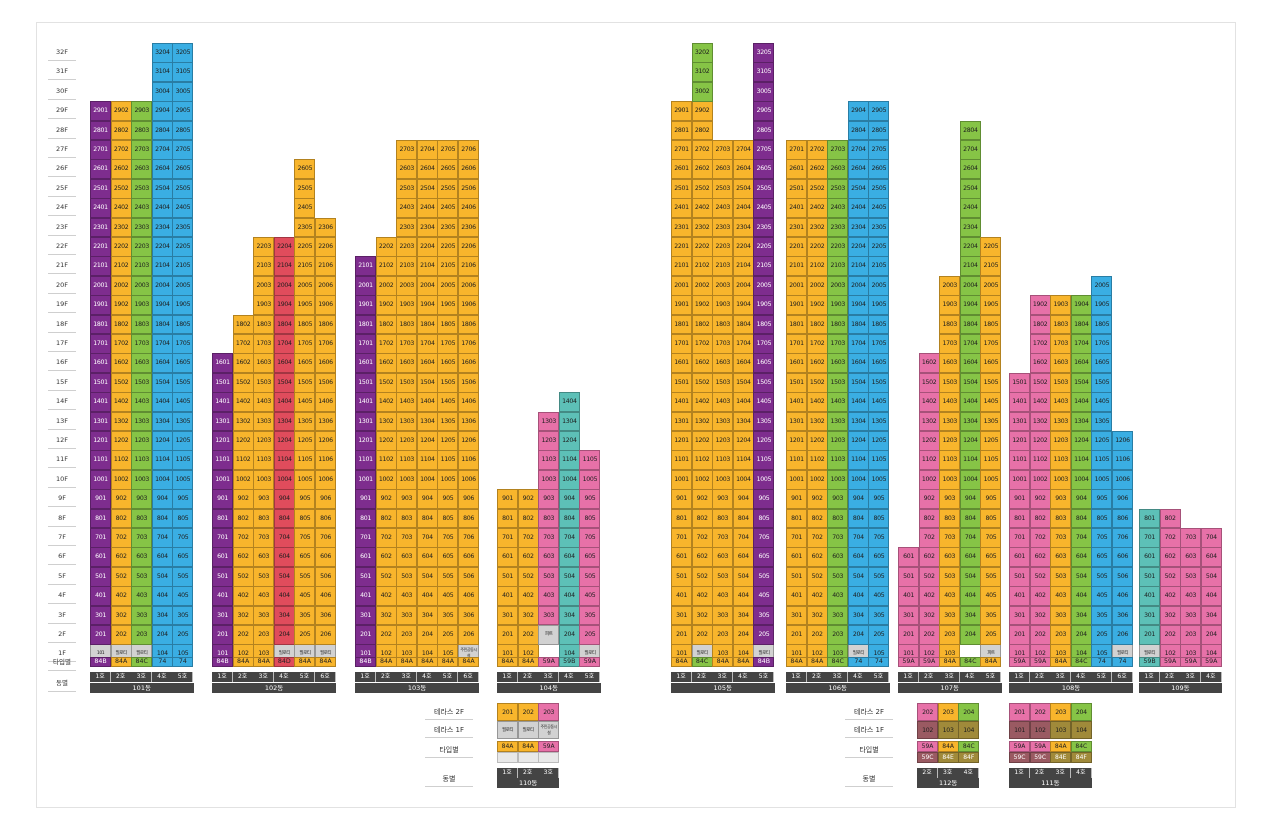 Image resolution: width=1267 pixels, height=822 pixels. I want to click on unit-cell: 1902, so click(386, 305).